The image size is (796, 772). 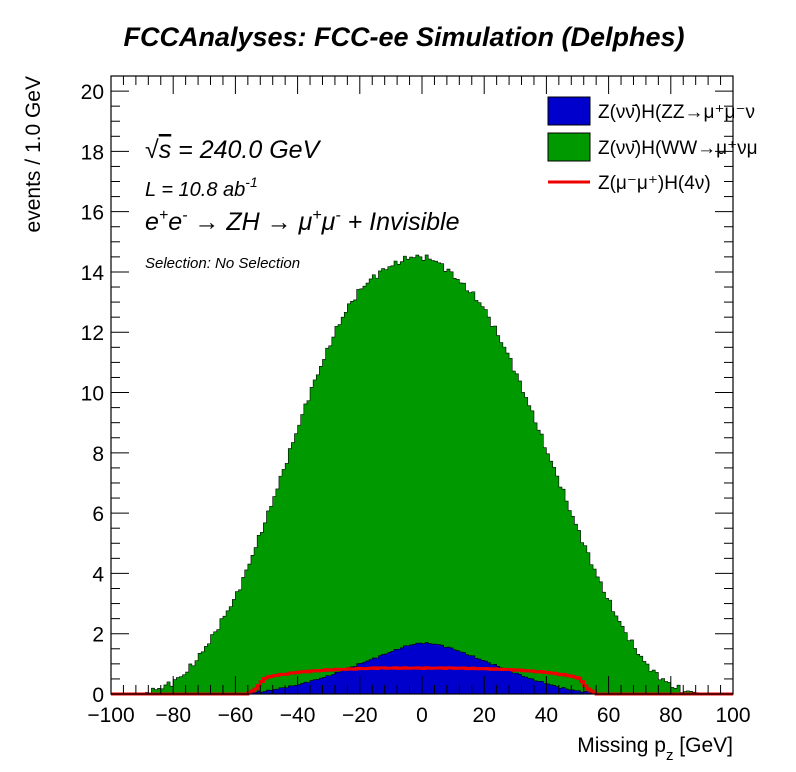 What do you see at coordinates (236, 715) in the screenshot?
I see `x-tick-label: −60` at bounding box center [236, 715].